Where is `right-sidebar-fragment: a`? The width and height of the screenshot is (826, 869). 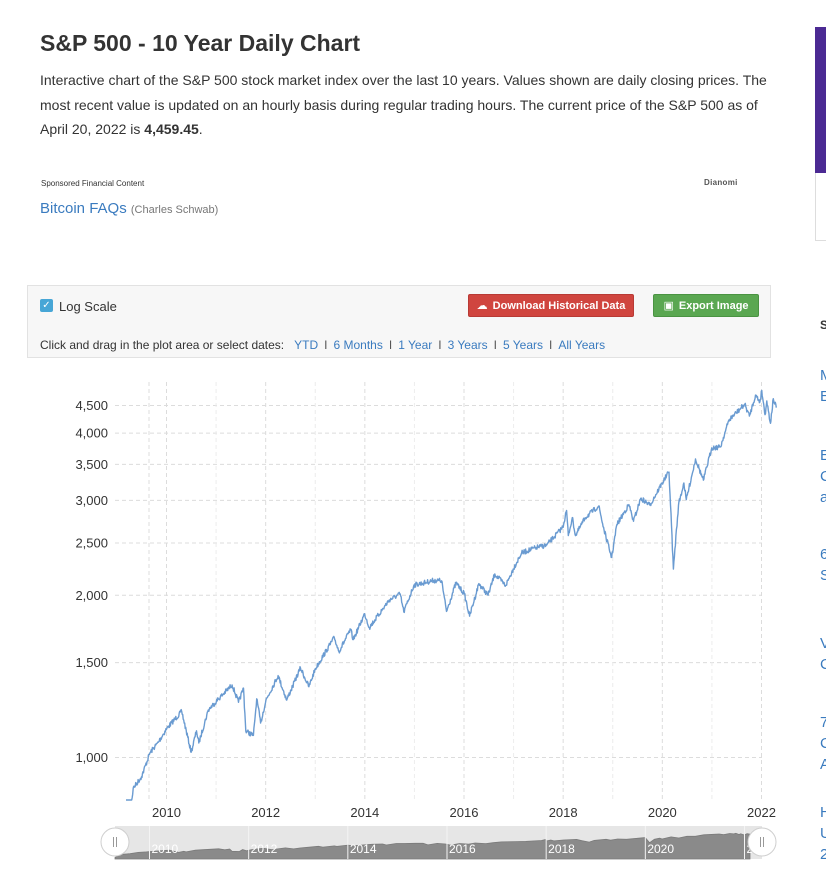
right-sidebar-fragment: a is located at coordinates (823, 497).